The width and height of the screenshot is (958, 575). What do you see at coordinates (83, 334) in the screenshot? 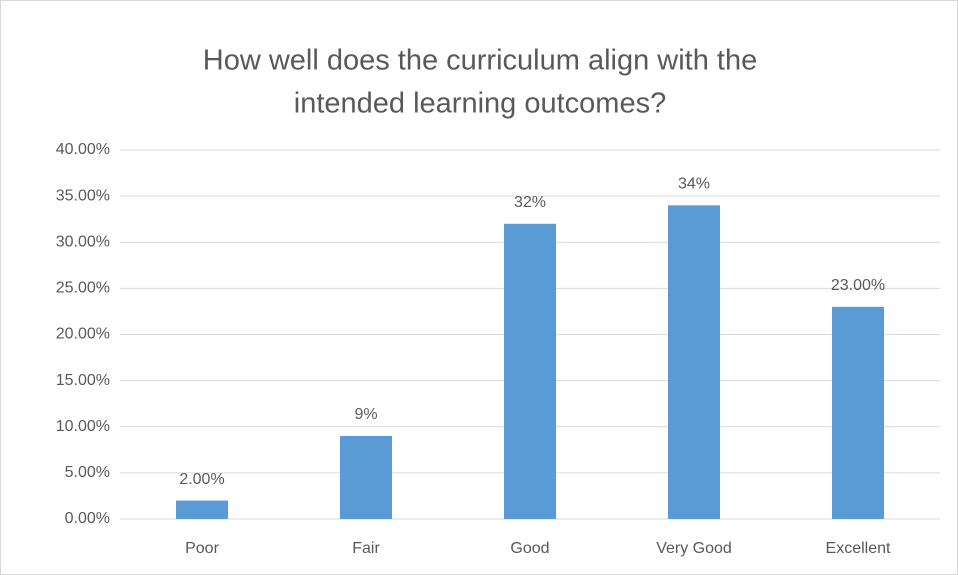
I see `y-tick-label: 20.00%` at bounding box center [83, 334].